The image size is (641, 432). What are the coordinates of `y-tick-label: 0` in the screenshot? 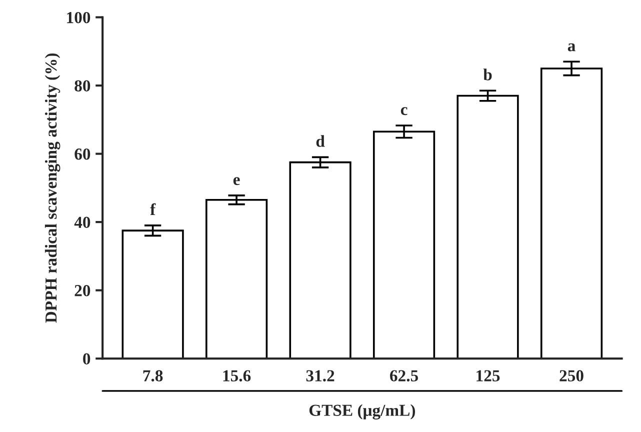 It's located at (86, 359).